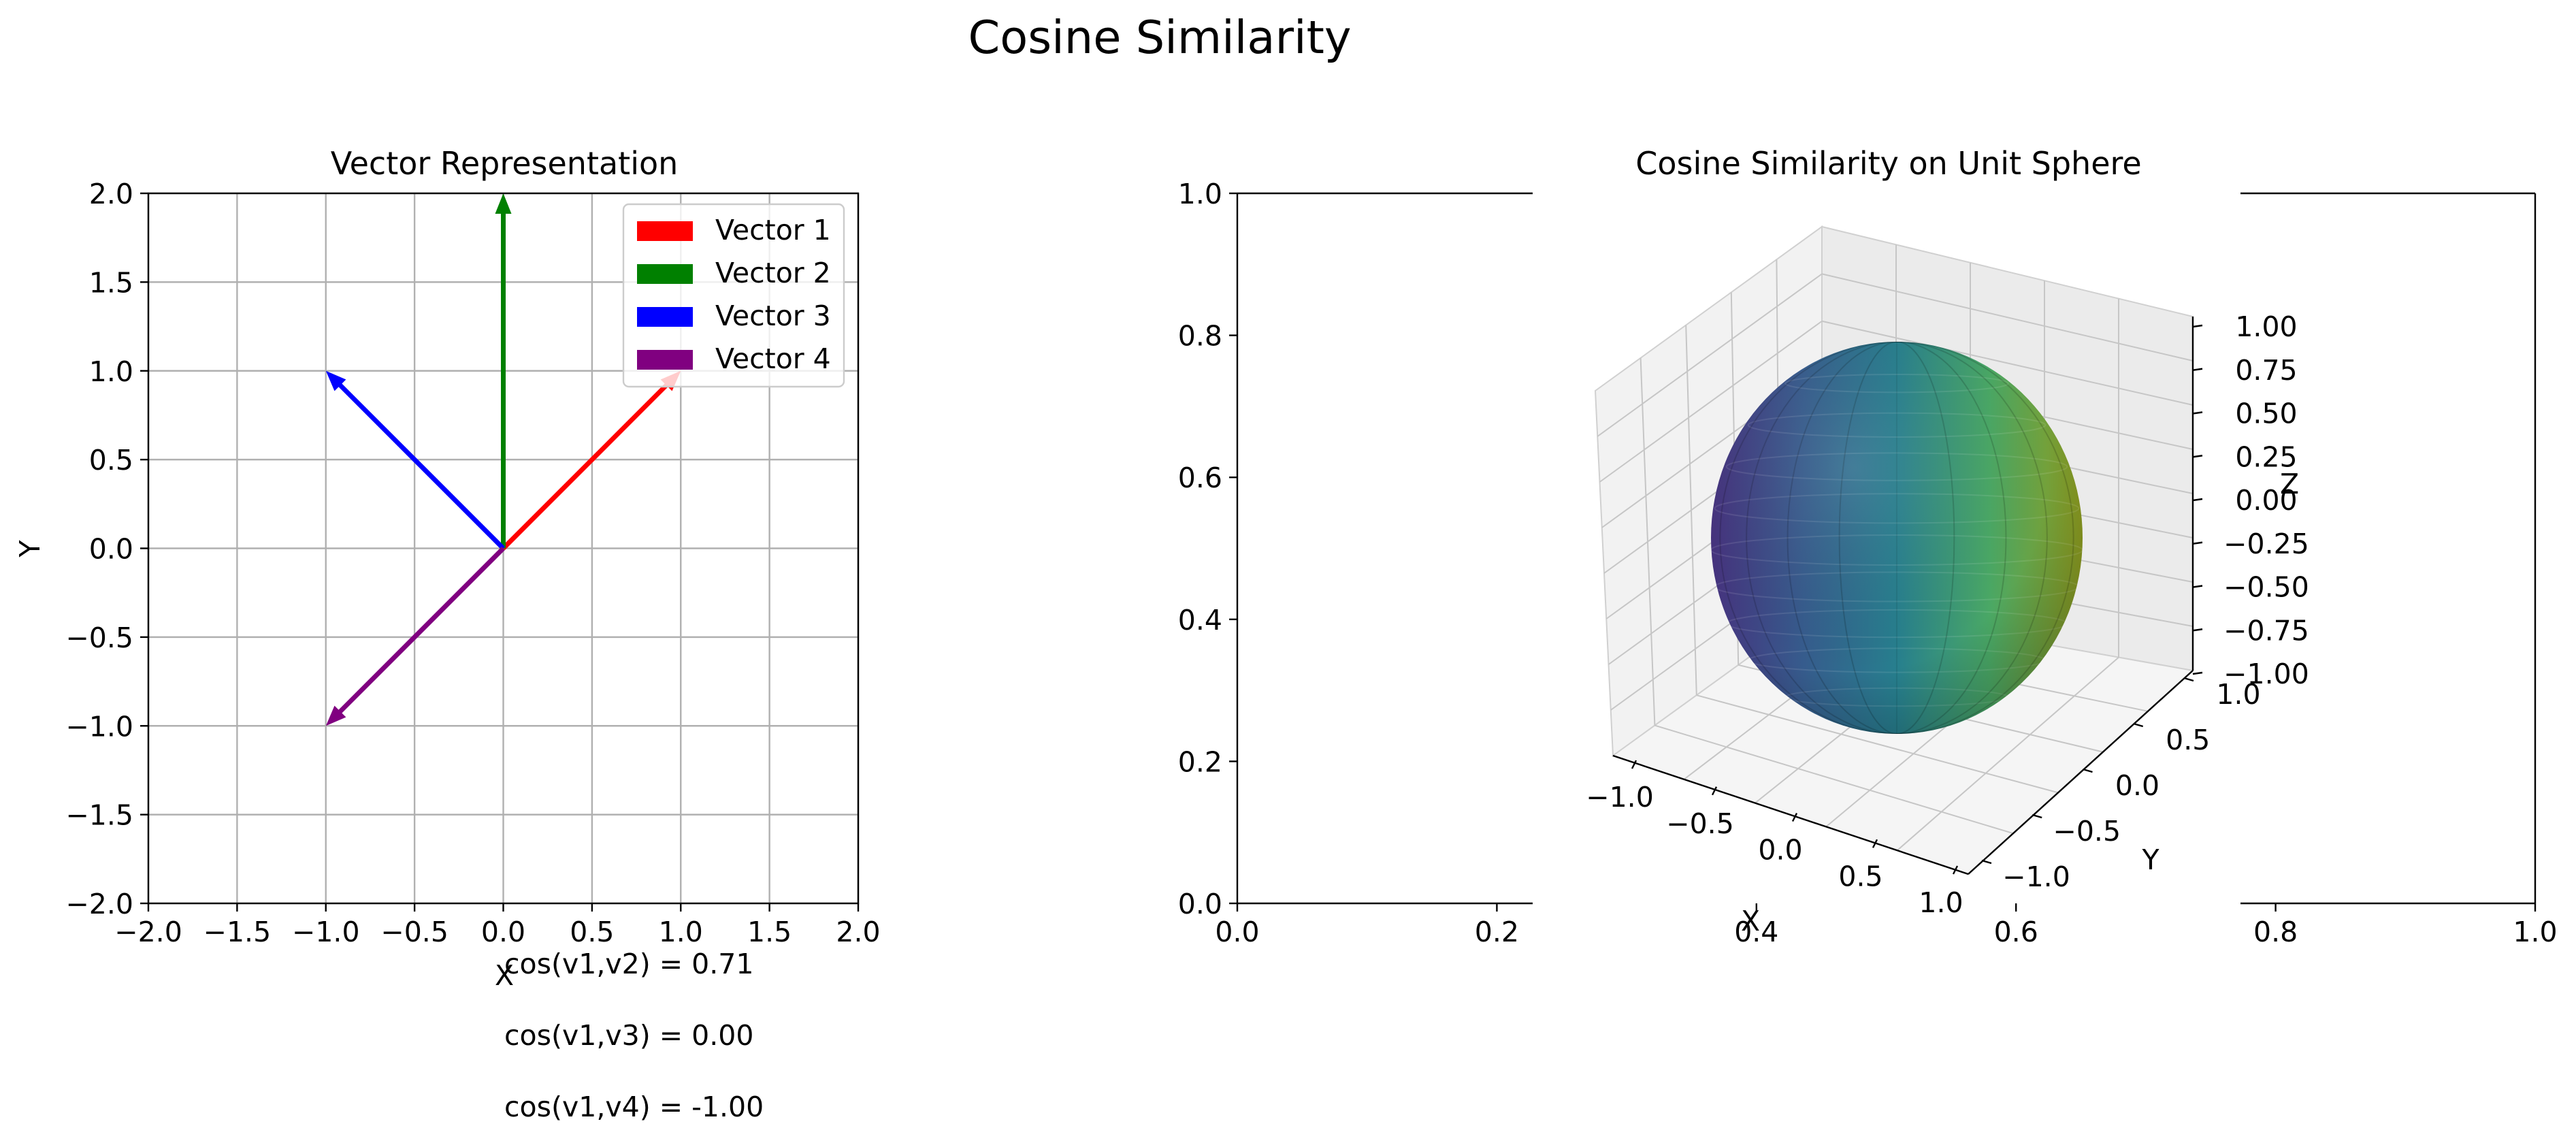 This screenshot has height=1143, width=2576. What do you see at coordinates (2266, 544) in the screenshot?
I see `z3d-tick-label: −0.25` at bounding box center [2266, 544].